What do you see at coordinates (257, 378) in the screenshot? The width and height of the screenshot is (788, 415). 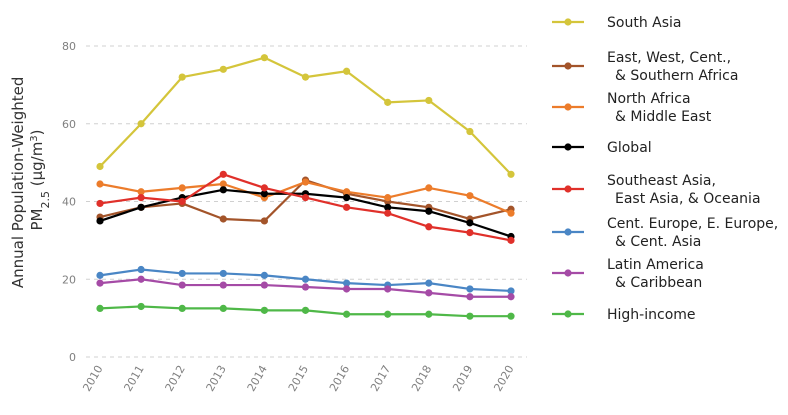 I see `x-tick-label: 2014` at bounding box center [257, 378].